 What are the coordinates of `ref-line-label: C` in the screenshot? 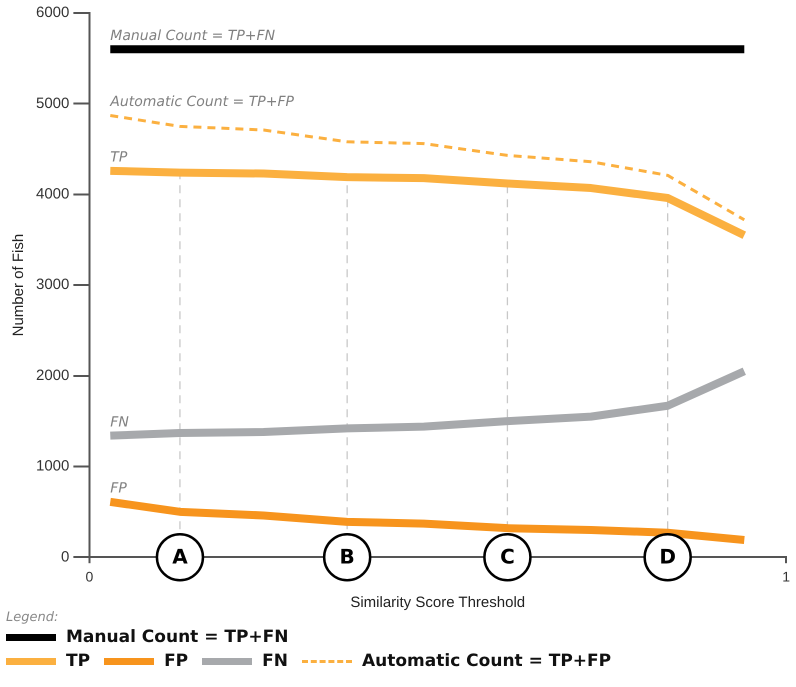 It's located at (507, 556).